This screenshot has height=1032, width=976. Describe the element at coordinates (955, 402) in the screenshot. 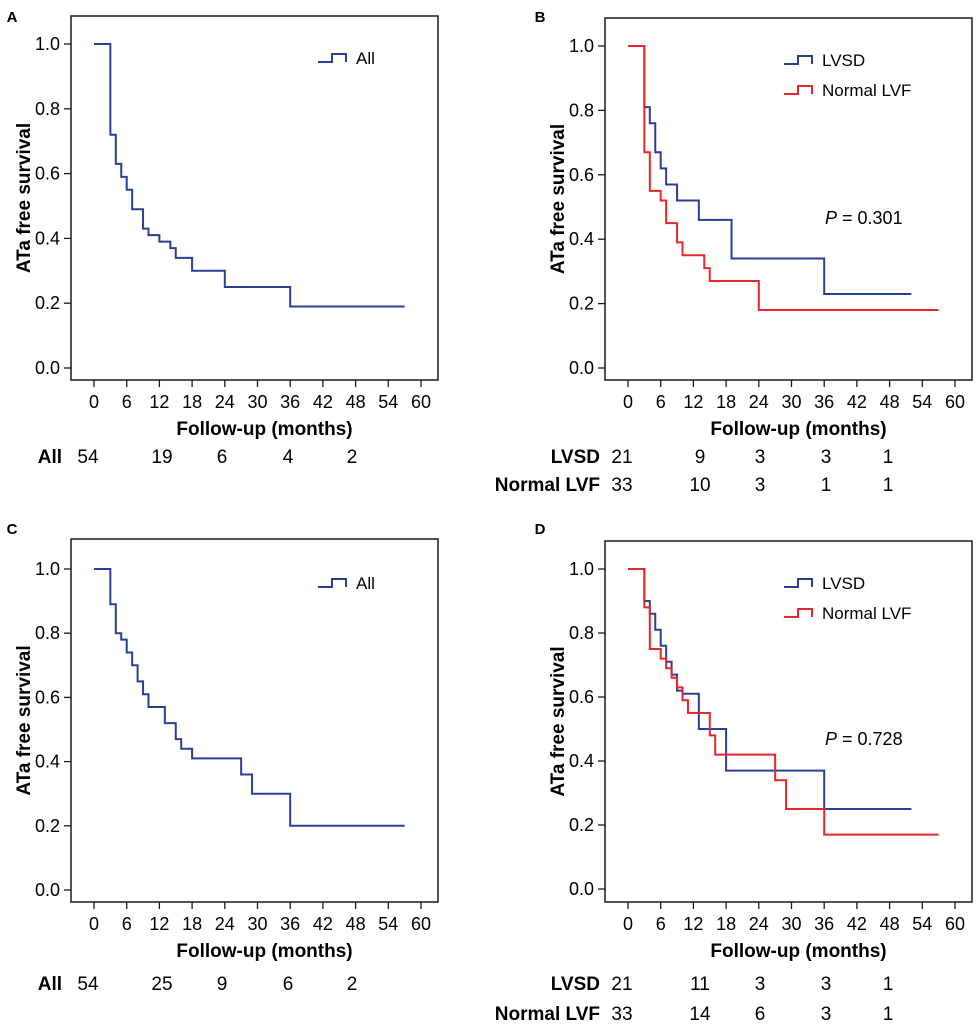

I see `panel-b-x-tick-label: 60` at that location.